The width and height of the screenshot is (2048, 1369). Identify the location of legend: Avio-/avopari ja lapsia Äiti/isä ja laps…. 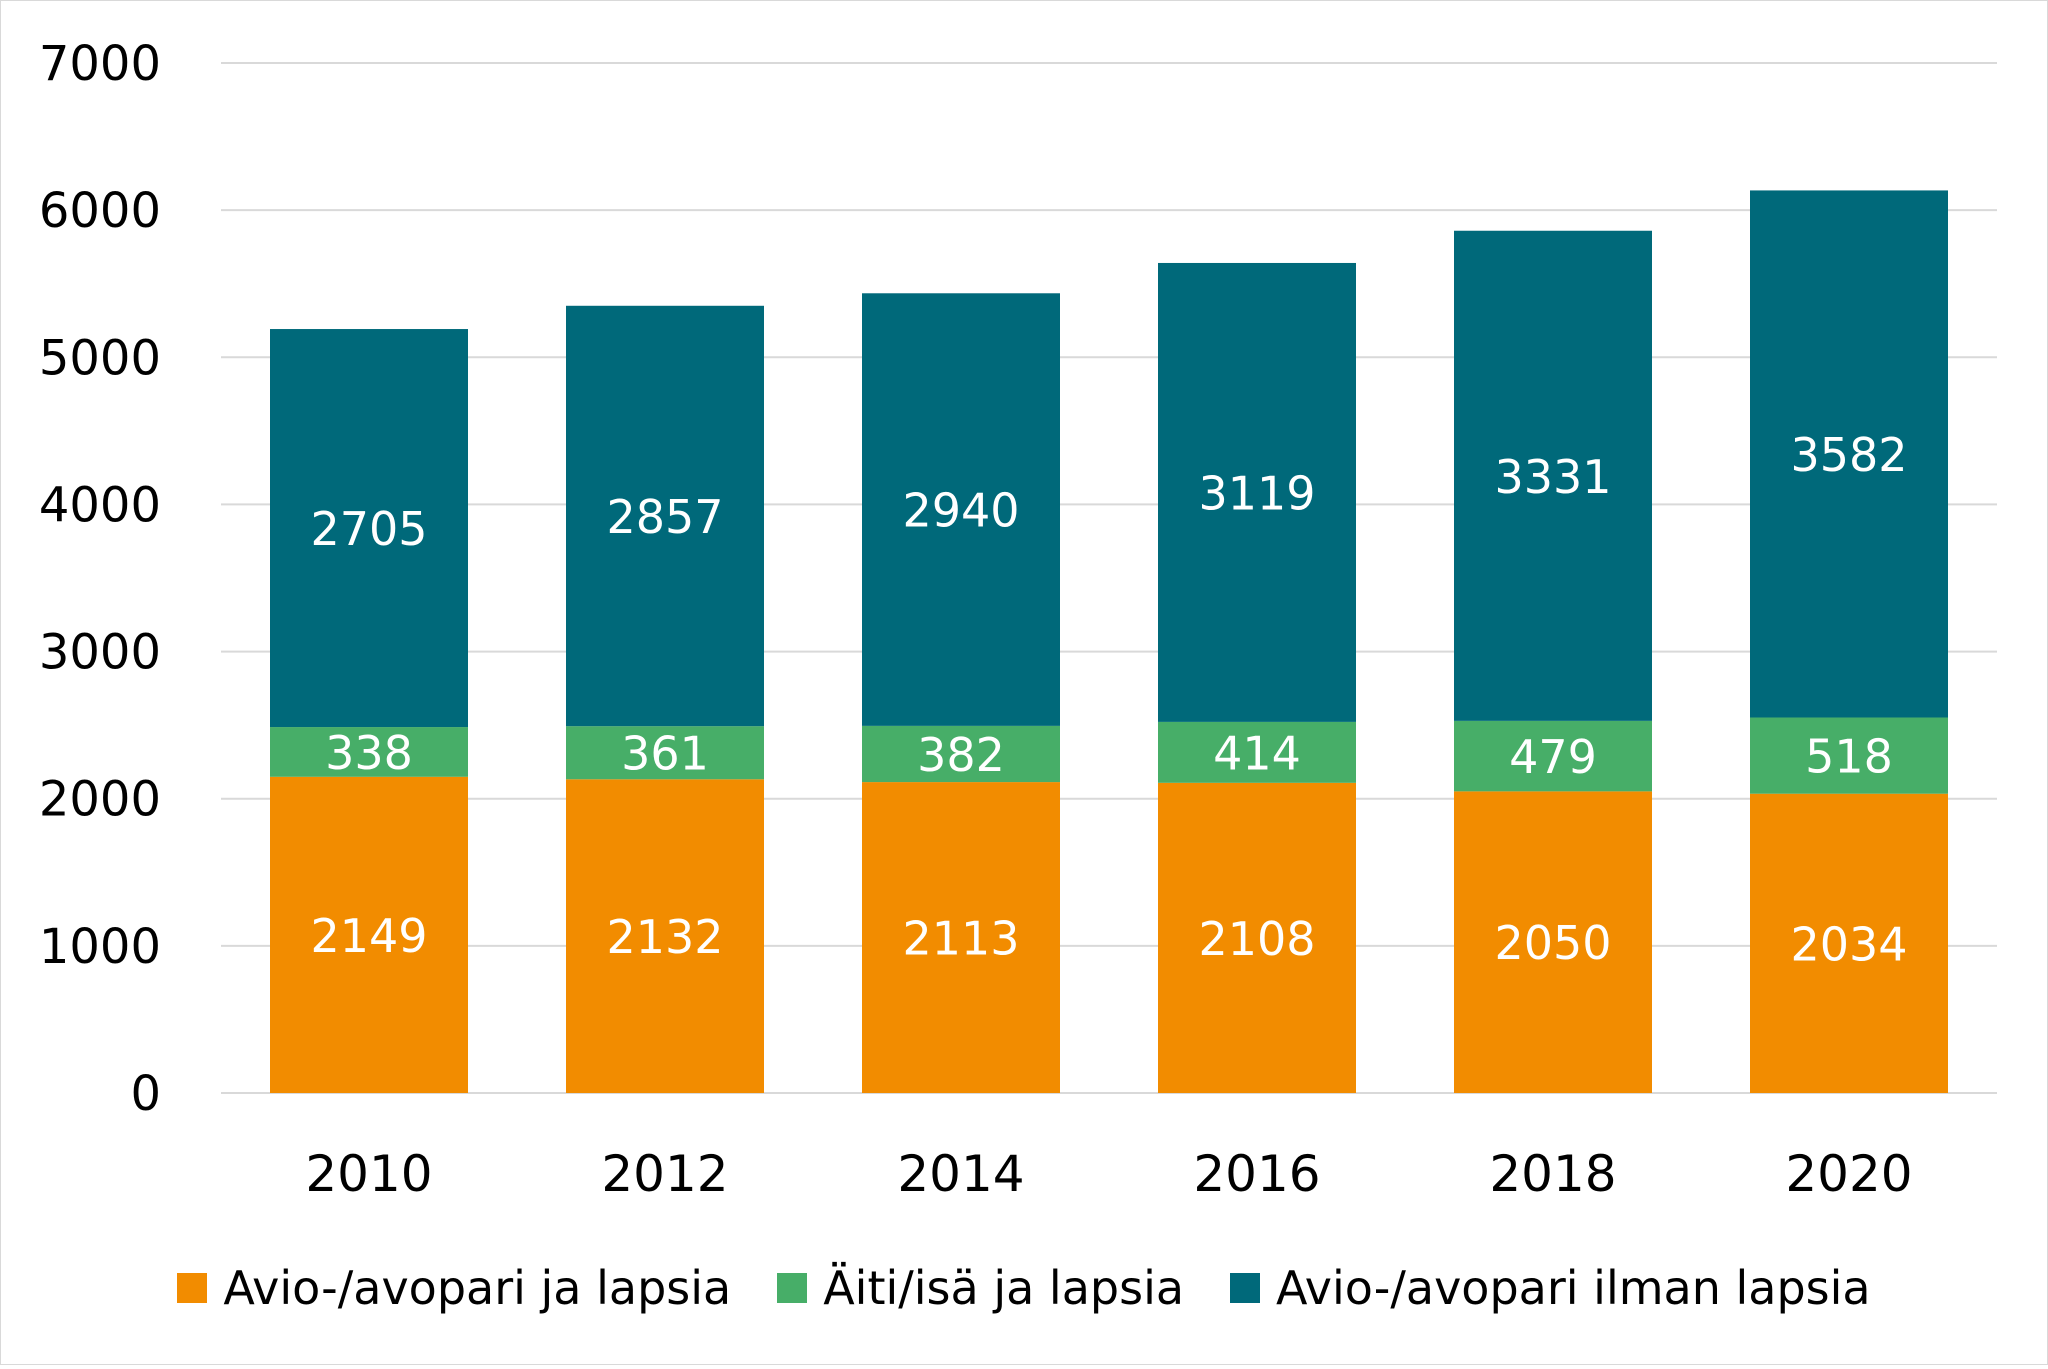
(1024, 1288).